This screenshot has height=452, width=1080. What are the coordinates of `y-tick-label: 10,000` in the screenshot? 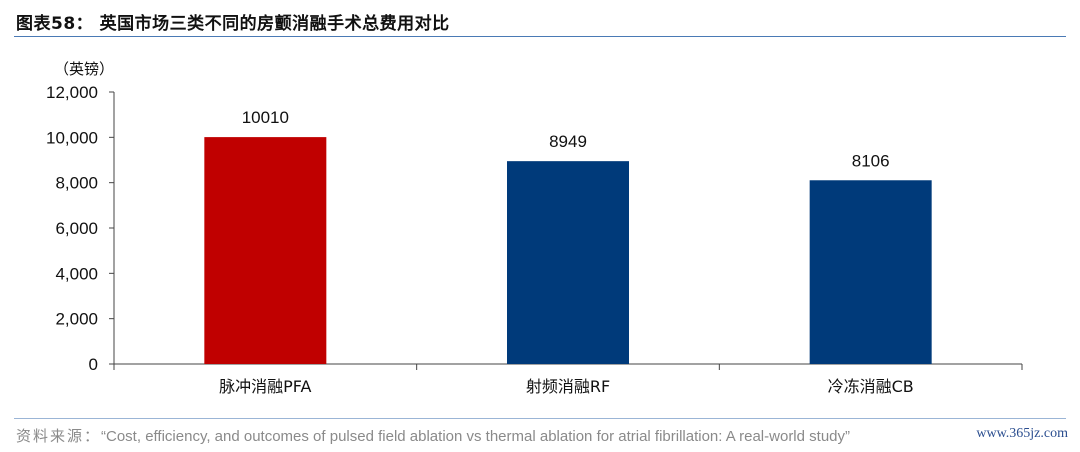 It's located at (72, 137).